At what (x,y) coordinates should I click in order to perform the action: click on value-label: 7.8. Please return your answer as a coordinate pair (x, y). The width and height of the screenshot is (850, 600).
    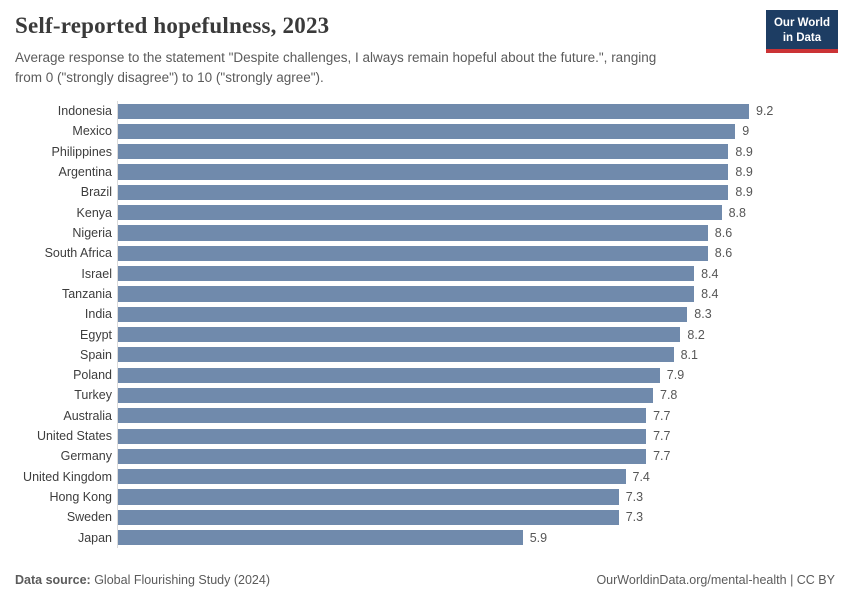
    Looking at the image, I should click on (669, 395).